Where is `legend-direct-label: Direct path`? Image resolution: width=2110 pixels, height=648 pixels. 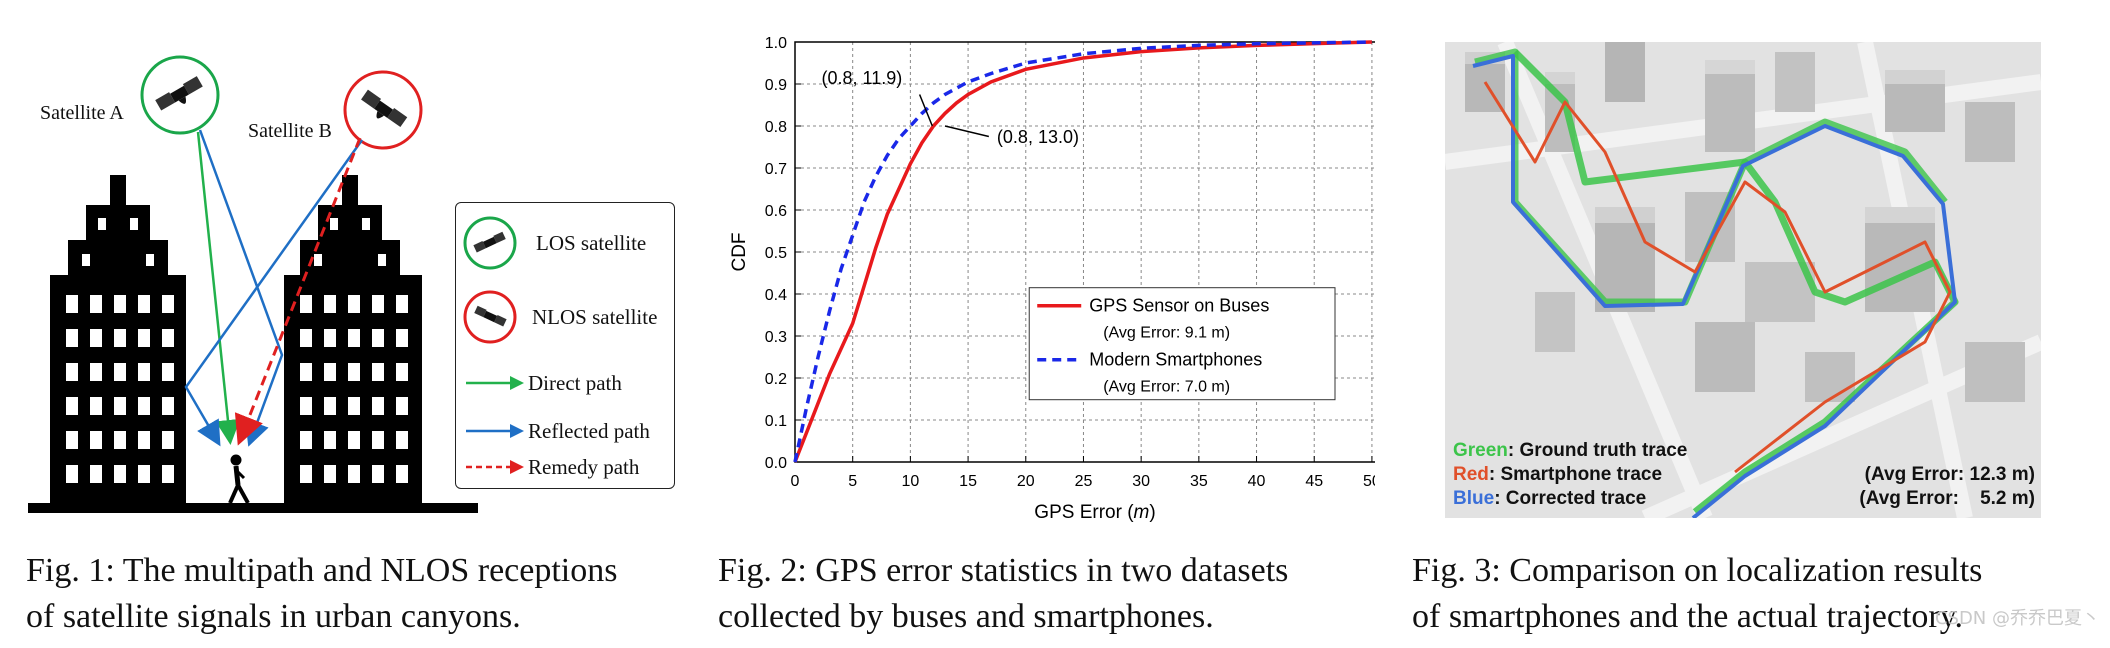
legend-direct-label: Direct path is located at coordinates (575, 383).